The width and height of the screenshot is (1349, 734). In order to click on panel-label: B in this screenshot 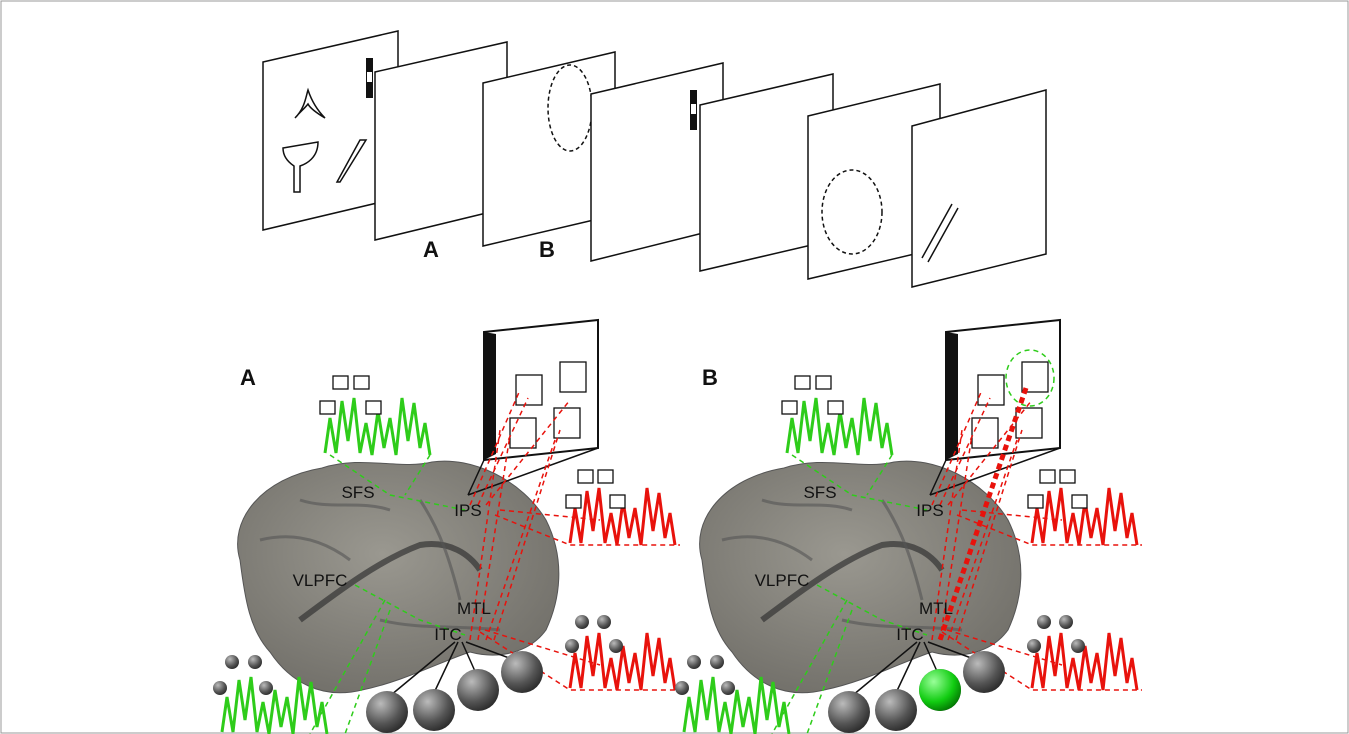, I will do `click(710, 377)`.